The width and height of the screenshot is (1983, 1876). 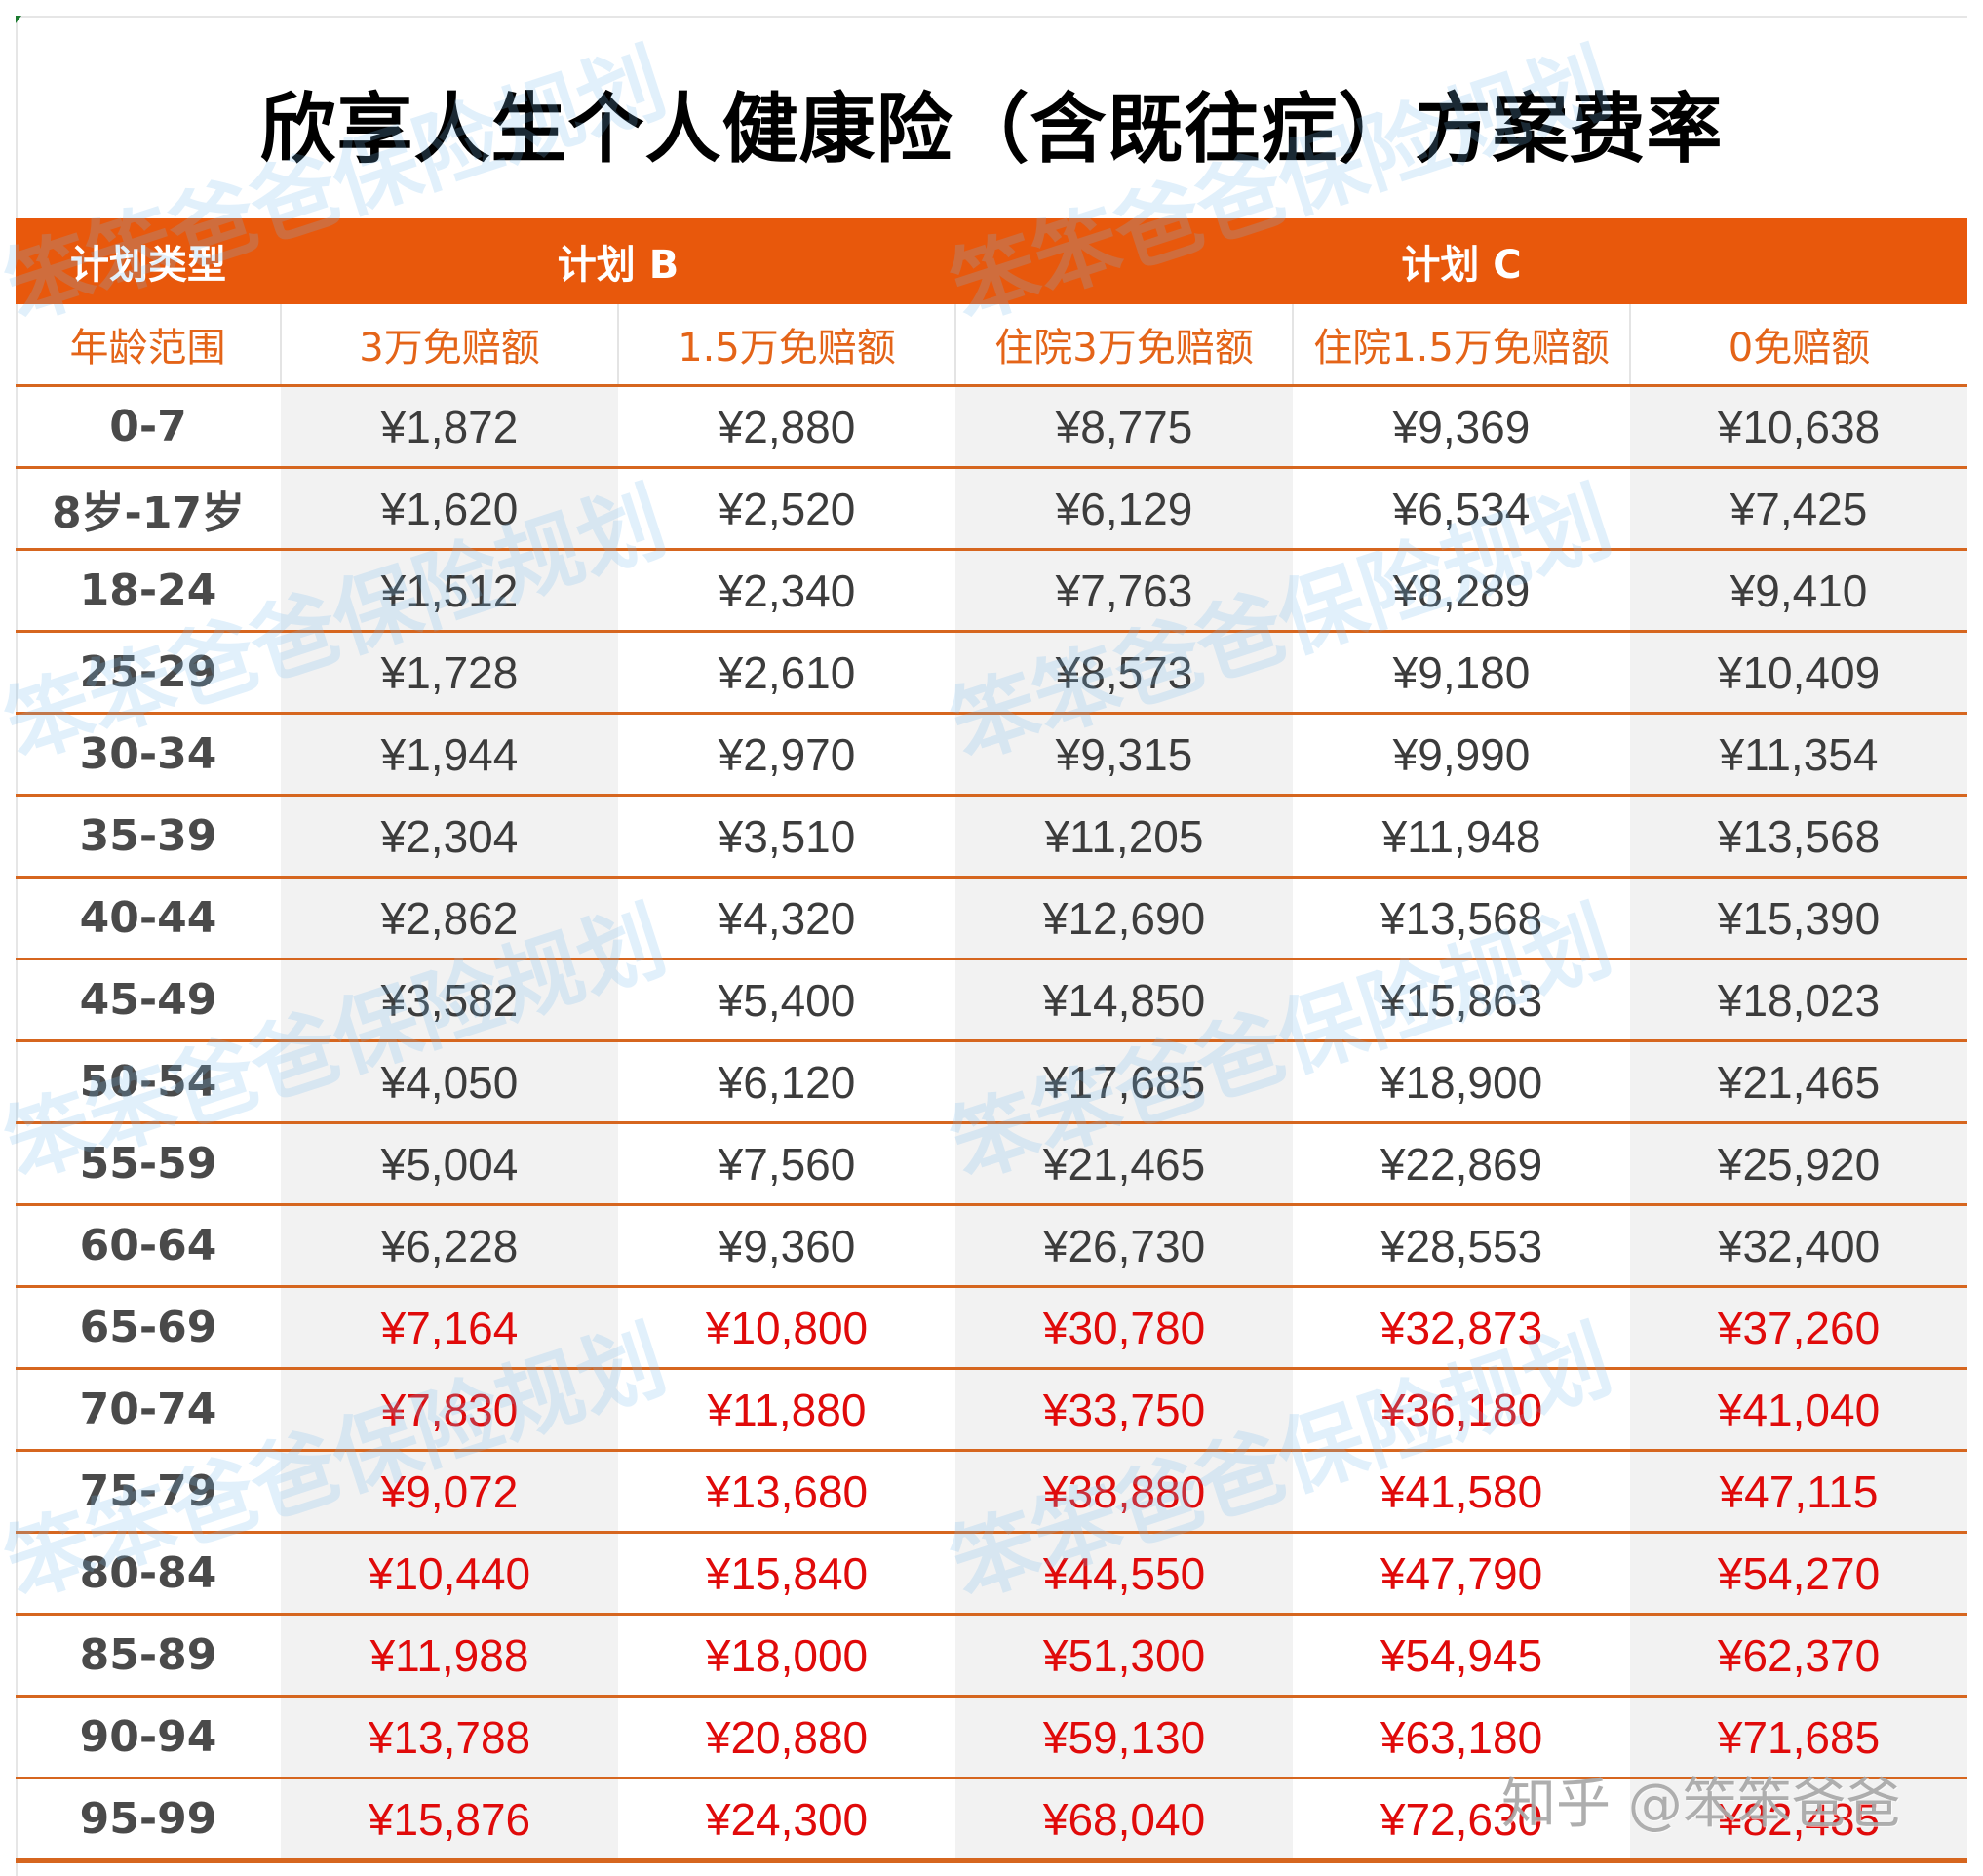 I want to click on premium-cell: ¥2,862, so click(x=450, y=918).